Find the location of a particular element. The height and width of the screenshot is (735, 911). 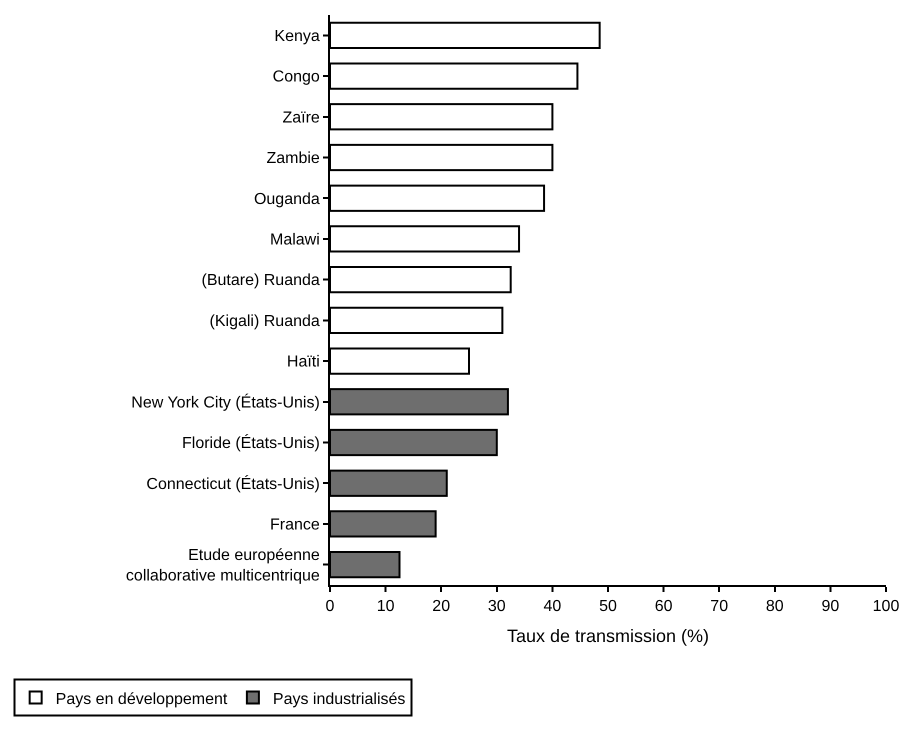

y-tick-label: France is located at coordinates (295, 525).